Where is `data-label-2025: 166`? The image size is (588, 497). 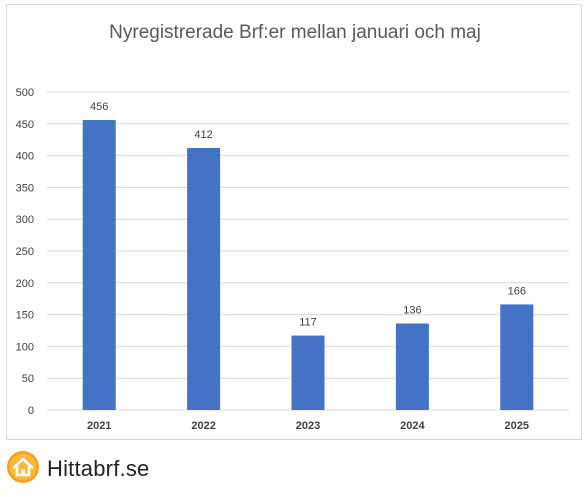 data-label-2025: 166 is located at coordinates (517, 291).